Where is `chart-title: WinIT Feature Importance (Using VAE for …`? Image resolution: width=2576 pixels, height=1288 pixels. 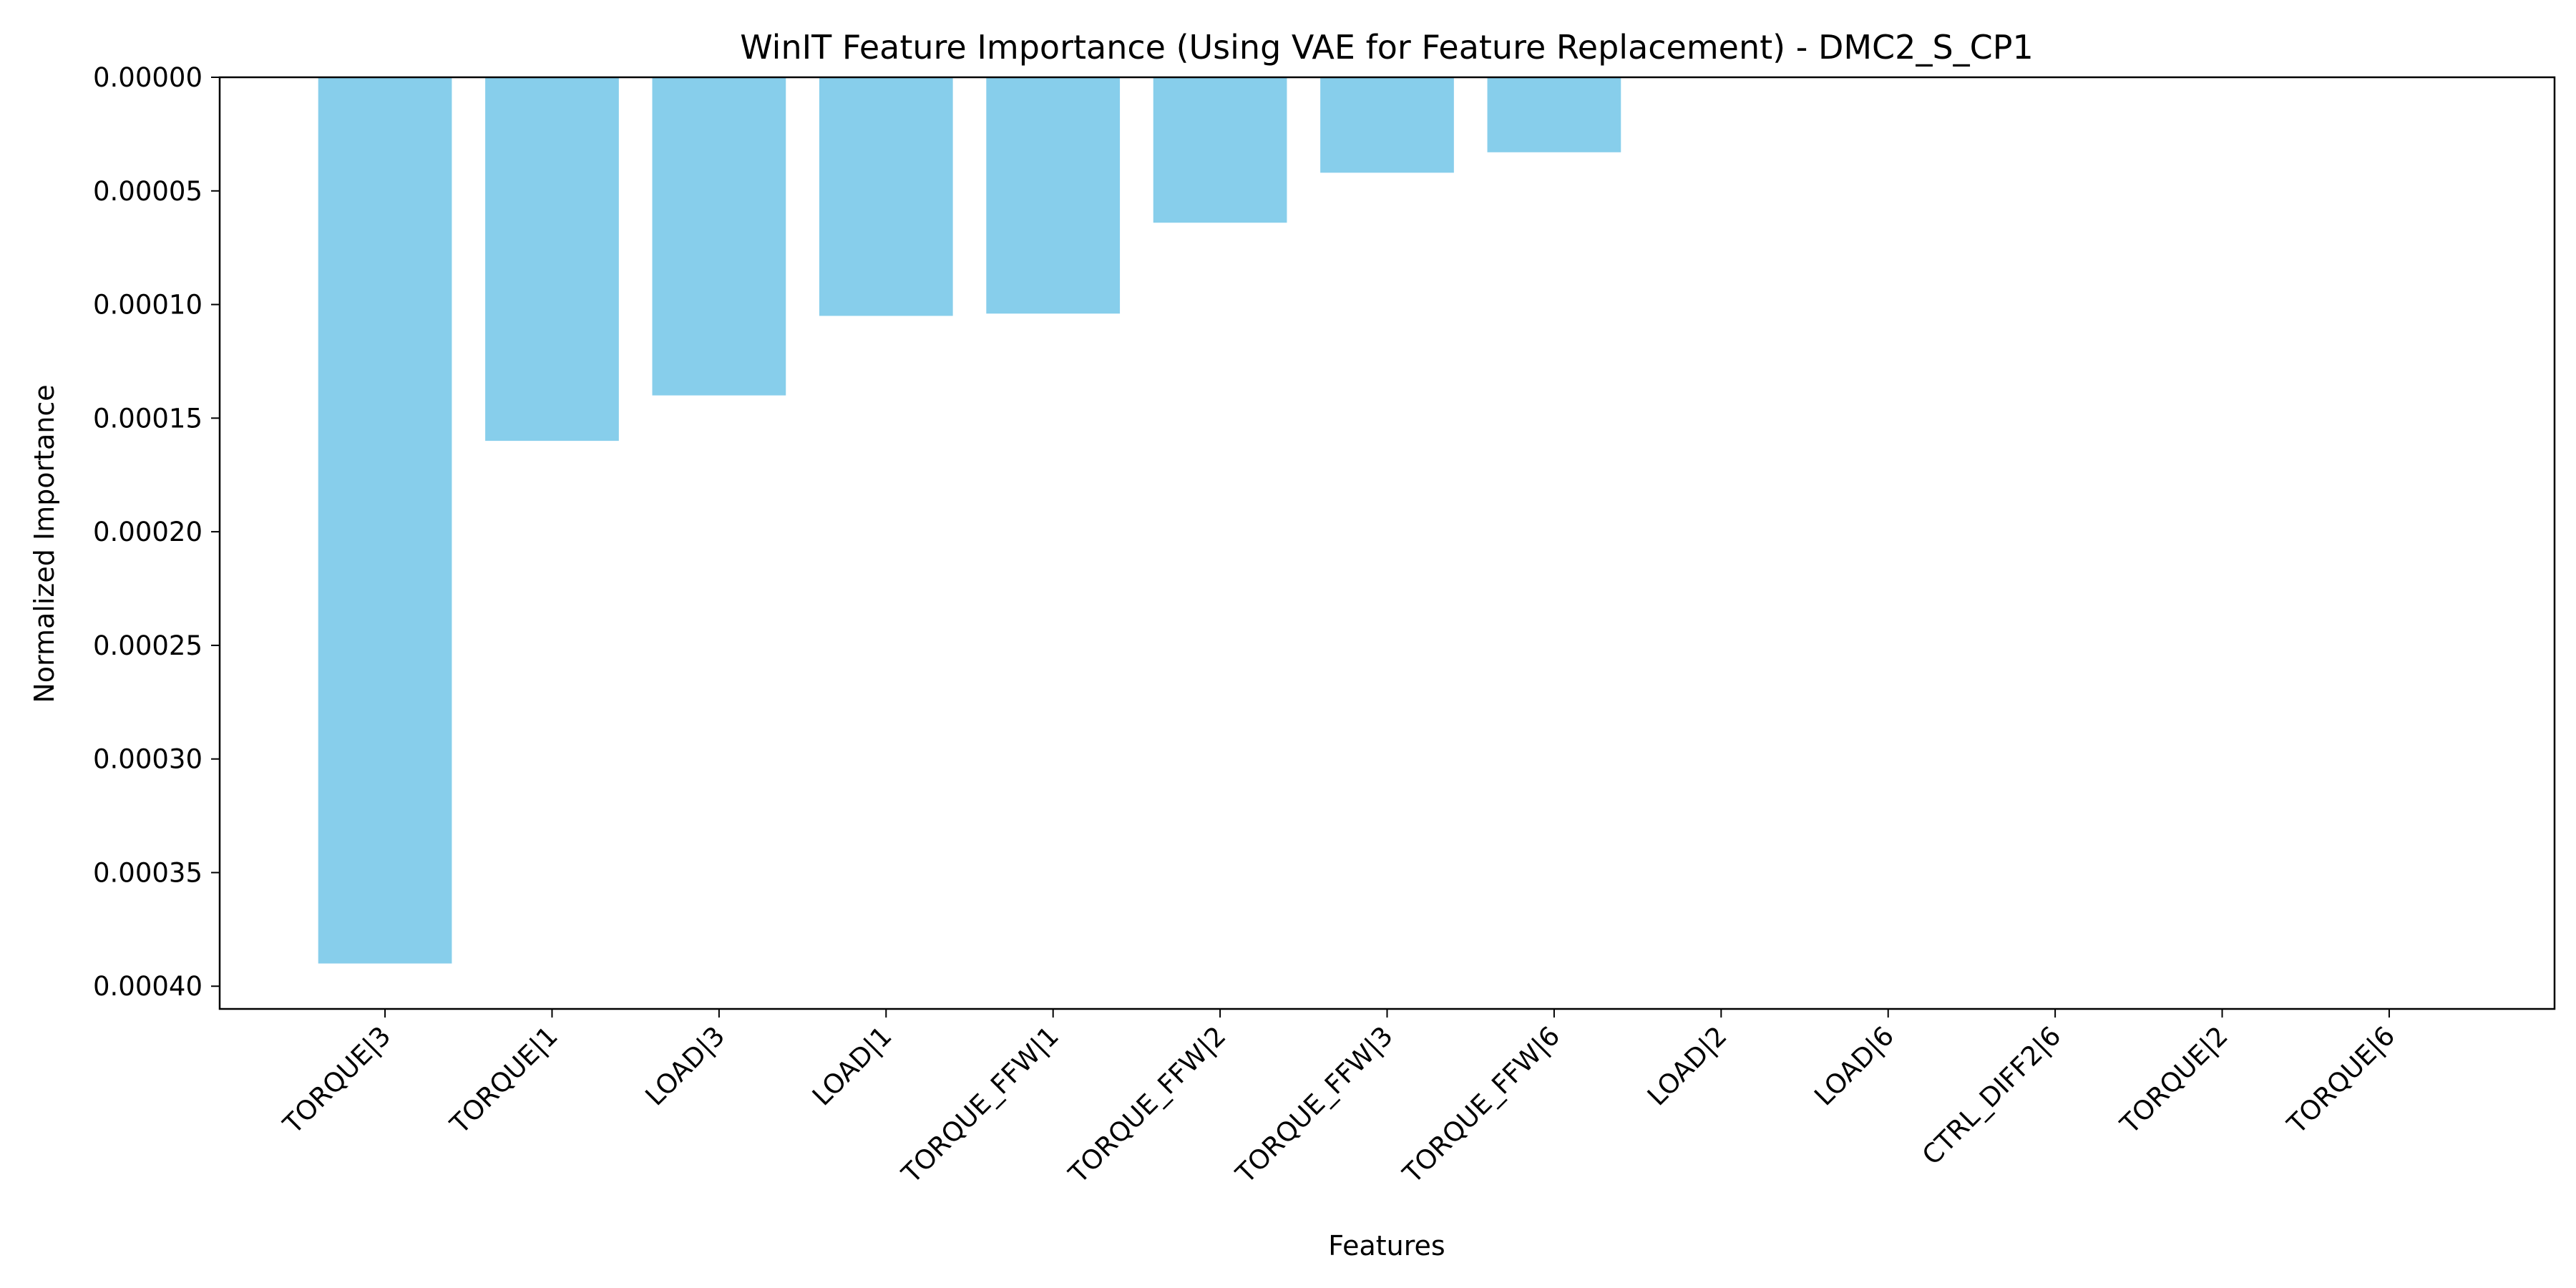 chart-title: WinIT Feature Importance (Using VAE for … is located at coordinates (1387, 48).